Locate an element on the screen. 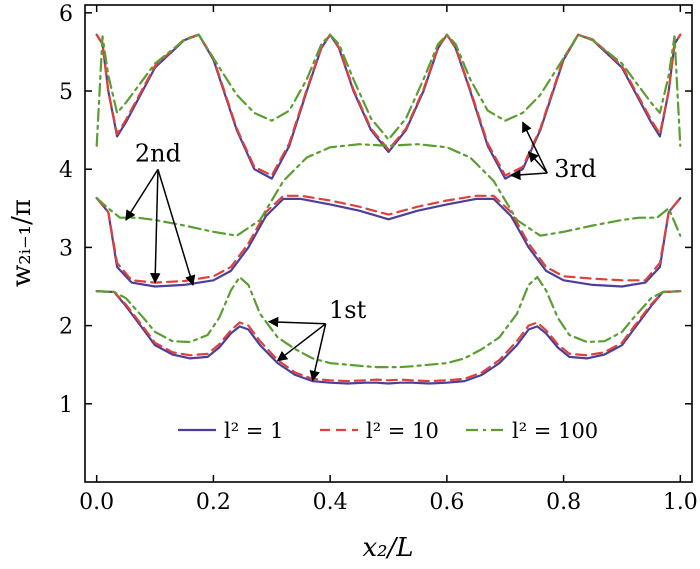  y-tick-label: 1 is located at coordinates (66, 405).